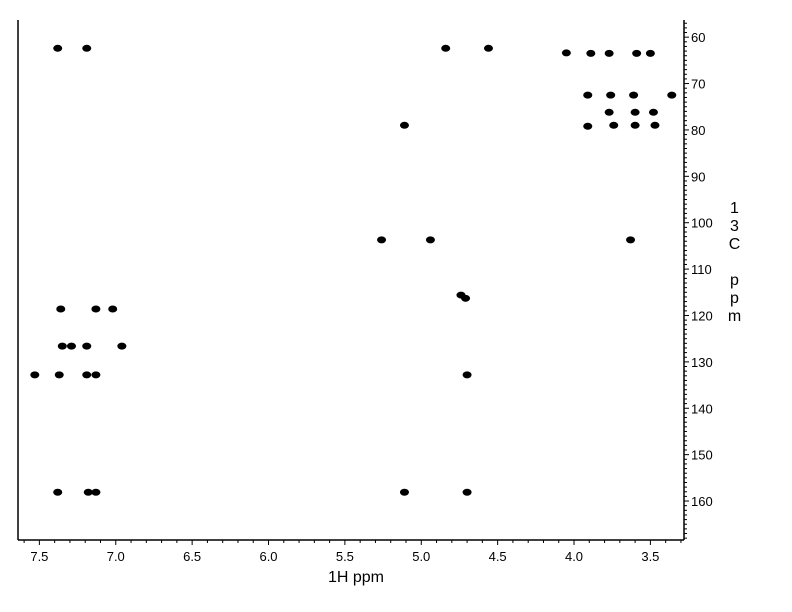 This screenshot has width=792, height=612. Describe the element at coordinates (701, 269) in the screenshot. I see `y-tick-label: 110` at that location.